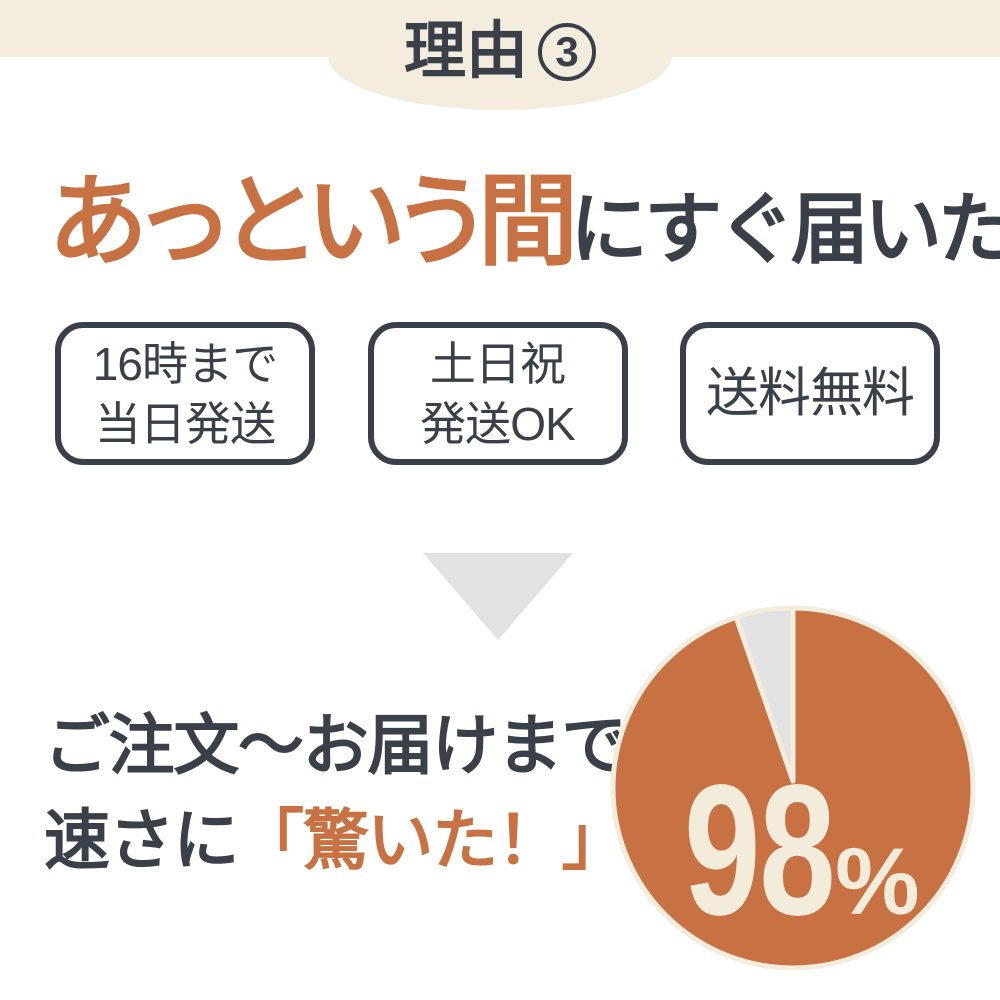  I want to click on pie-value-label: 98%, so click(802, 851).